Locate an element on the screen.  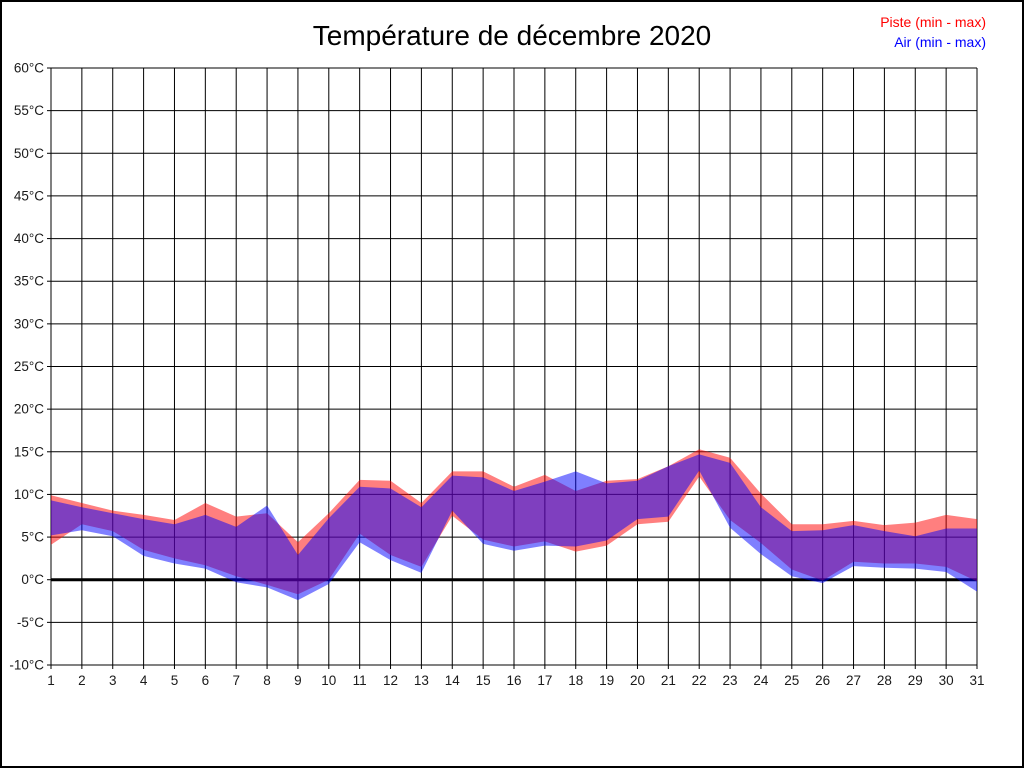
x-tick-label: 28 is located at coordinates (884, 680).